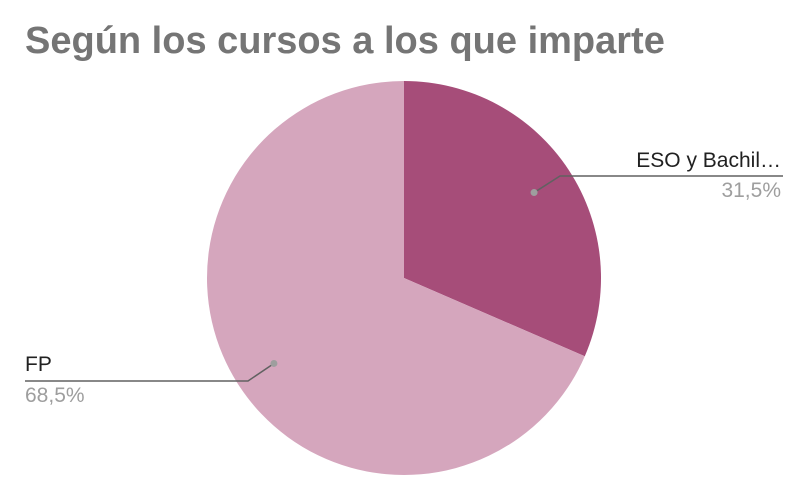 The image size is (808, 500). What do you see at coordinates (345, 41) in the screenshot?
I see `chart-title: Según los cursos a los que imparte` at bounding box center [345, 41].